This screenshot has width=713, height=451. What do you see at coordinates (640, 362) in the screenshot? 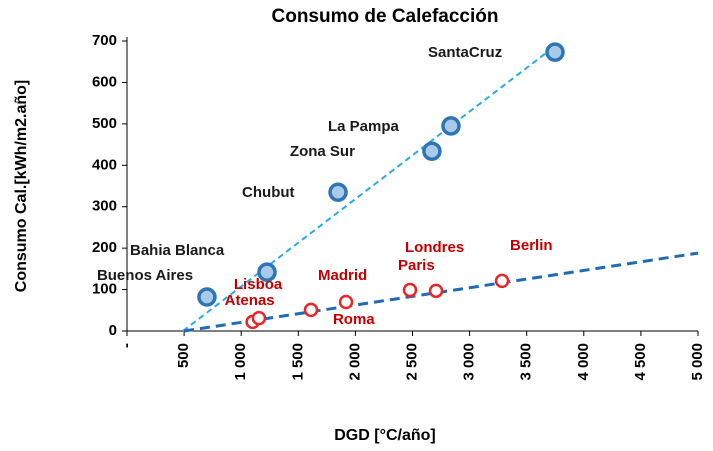
I see `x-tick-label: 4 500` at bounding box center [640, 362].